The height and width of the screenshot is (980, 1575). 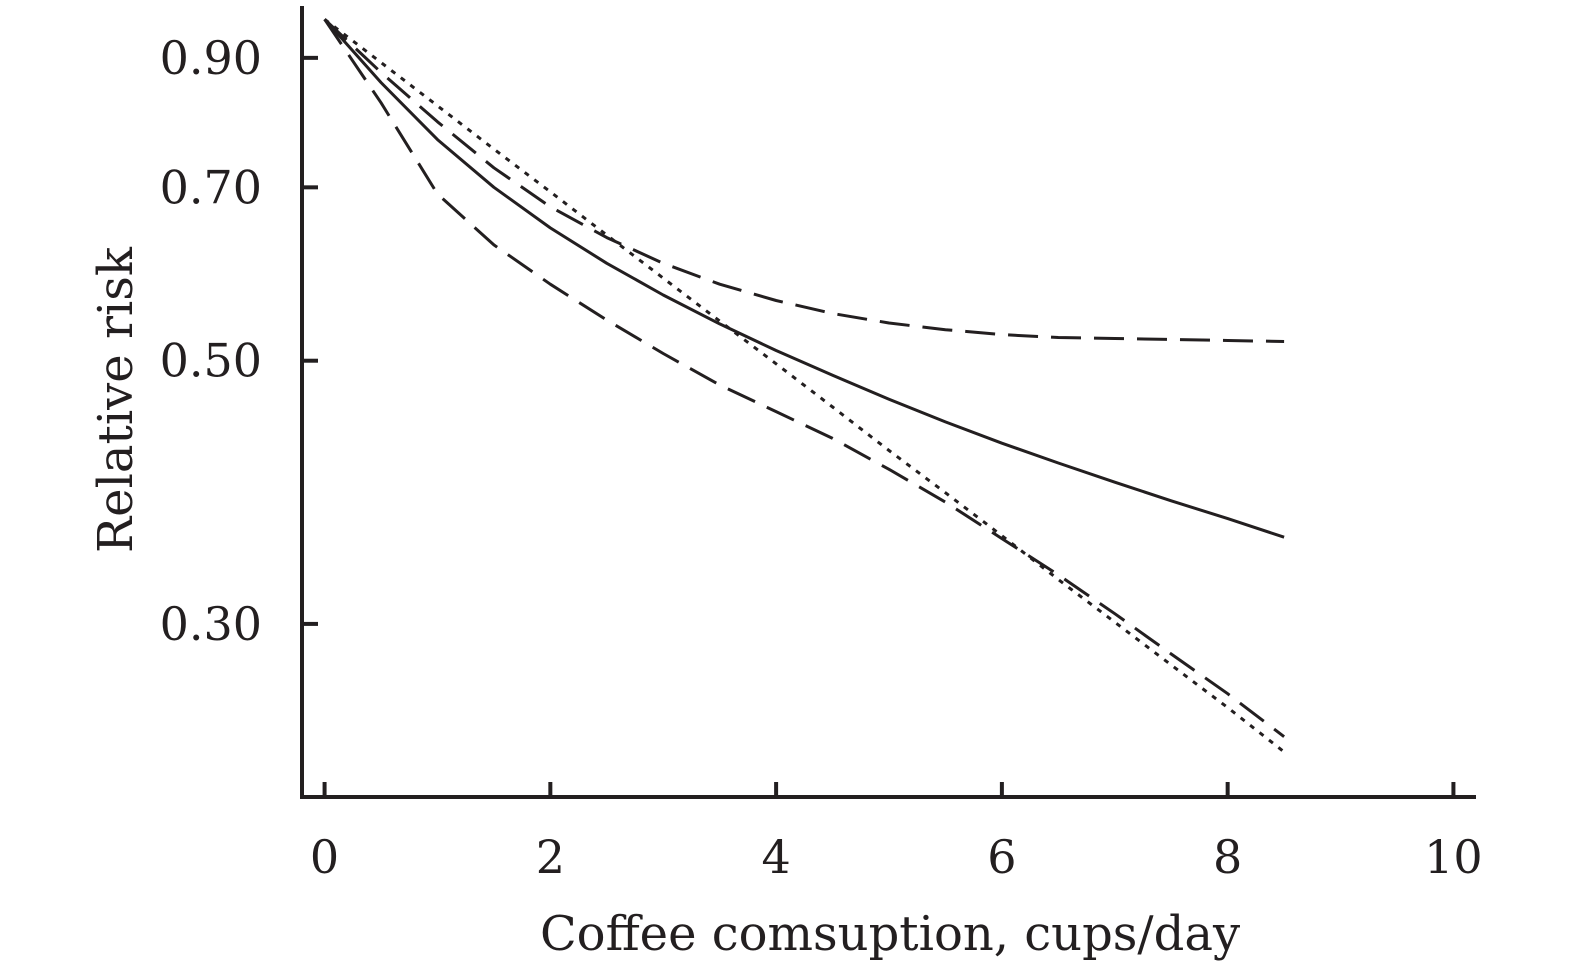 I want to click on x-tick-label: 2, so click(x=550, y=857).